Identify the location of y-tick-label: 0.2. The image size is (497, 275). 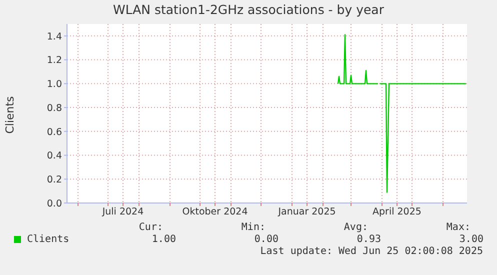
(54, 180).